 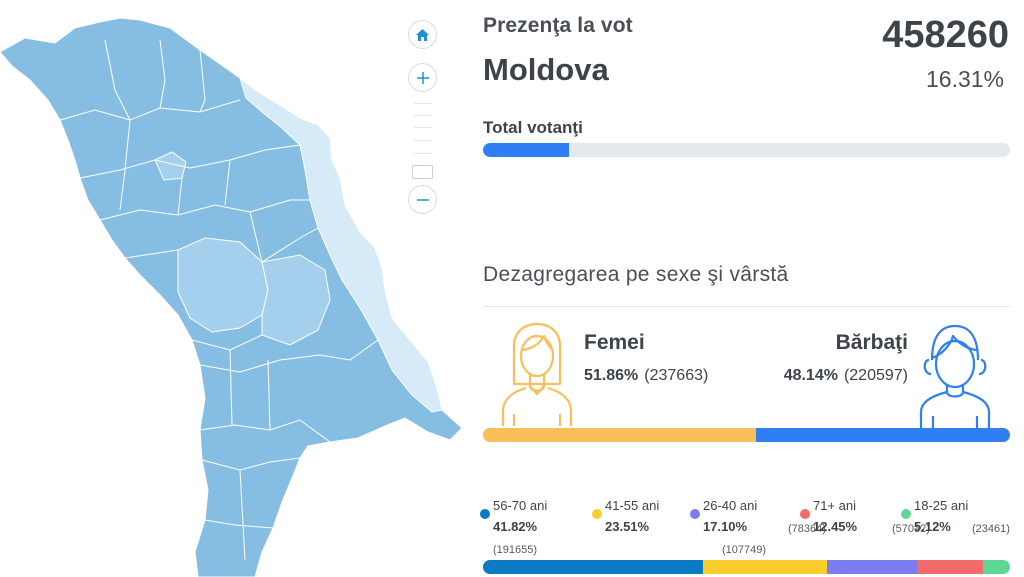 What do you see at coordinates (546, 69) in the screenshot?
I see `region-name: Moldova` at bounding box center [546, 69].